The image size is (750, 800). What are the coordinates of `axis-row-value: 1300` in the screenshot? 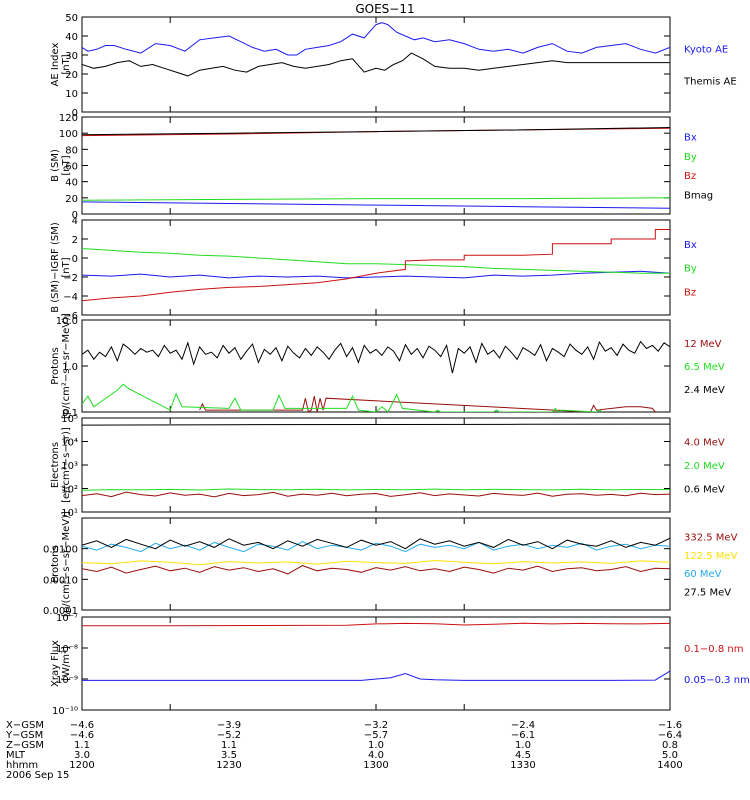 It's located at (375, 765).